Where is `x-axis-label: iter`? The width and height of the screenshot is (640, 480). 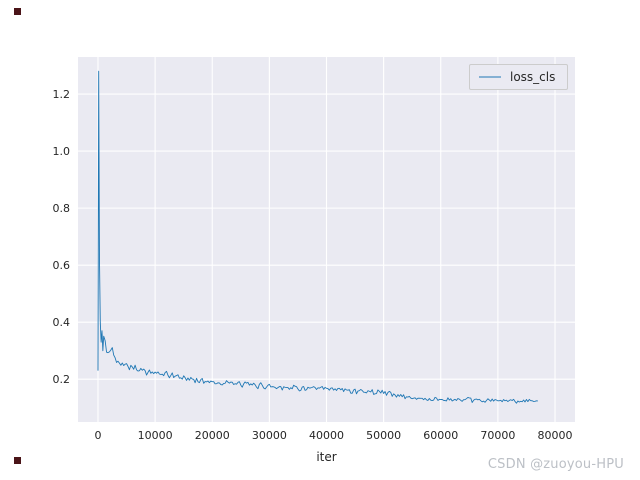 x-axis-label: iter is located at coordinates (326, 457).